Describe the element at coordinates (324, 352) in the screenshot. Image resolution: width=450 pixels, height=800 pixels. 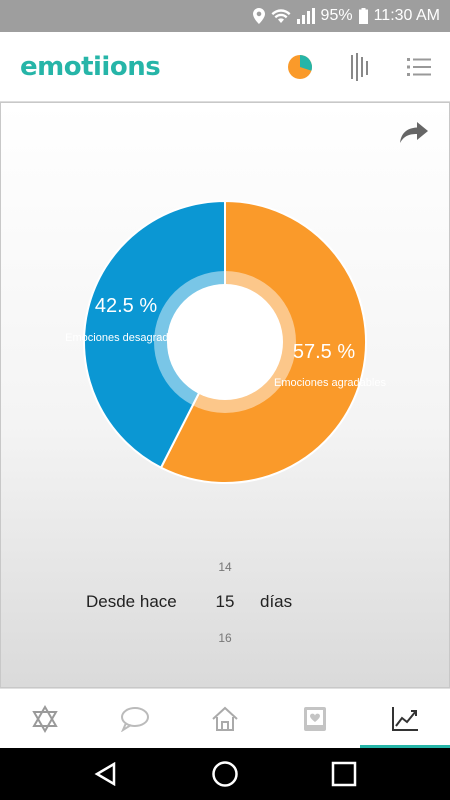
I see `label-agradables-value: 57.5 %` at that location.